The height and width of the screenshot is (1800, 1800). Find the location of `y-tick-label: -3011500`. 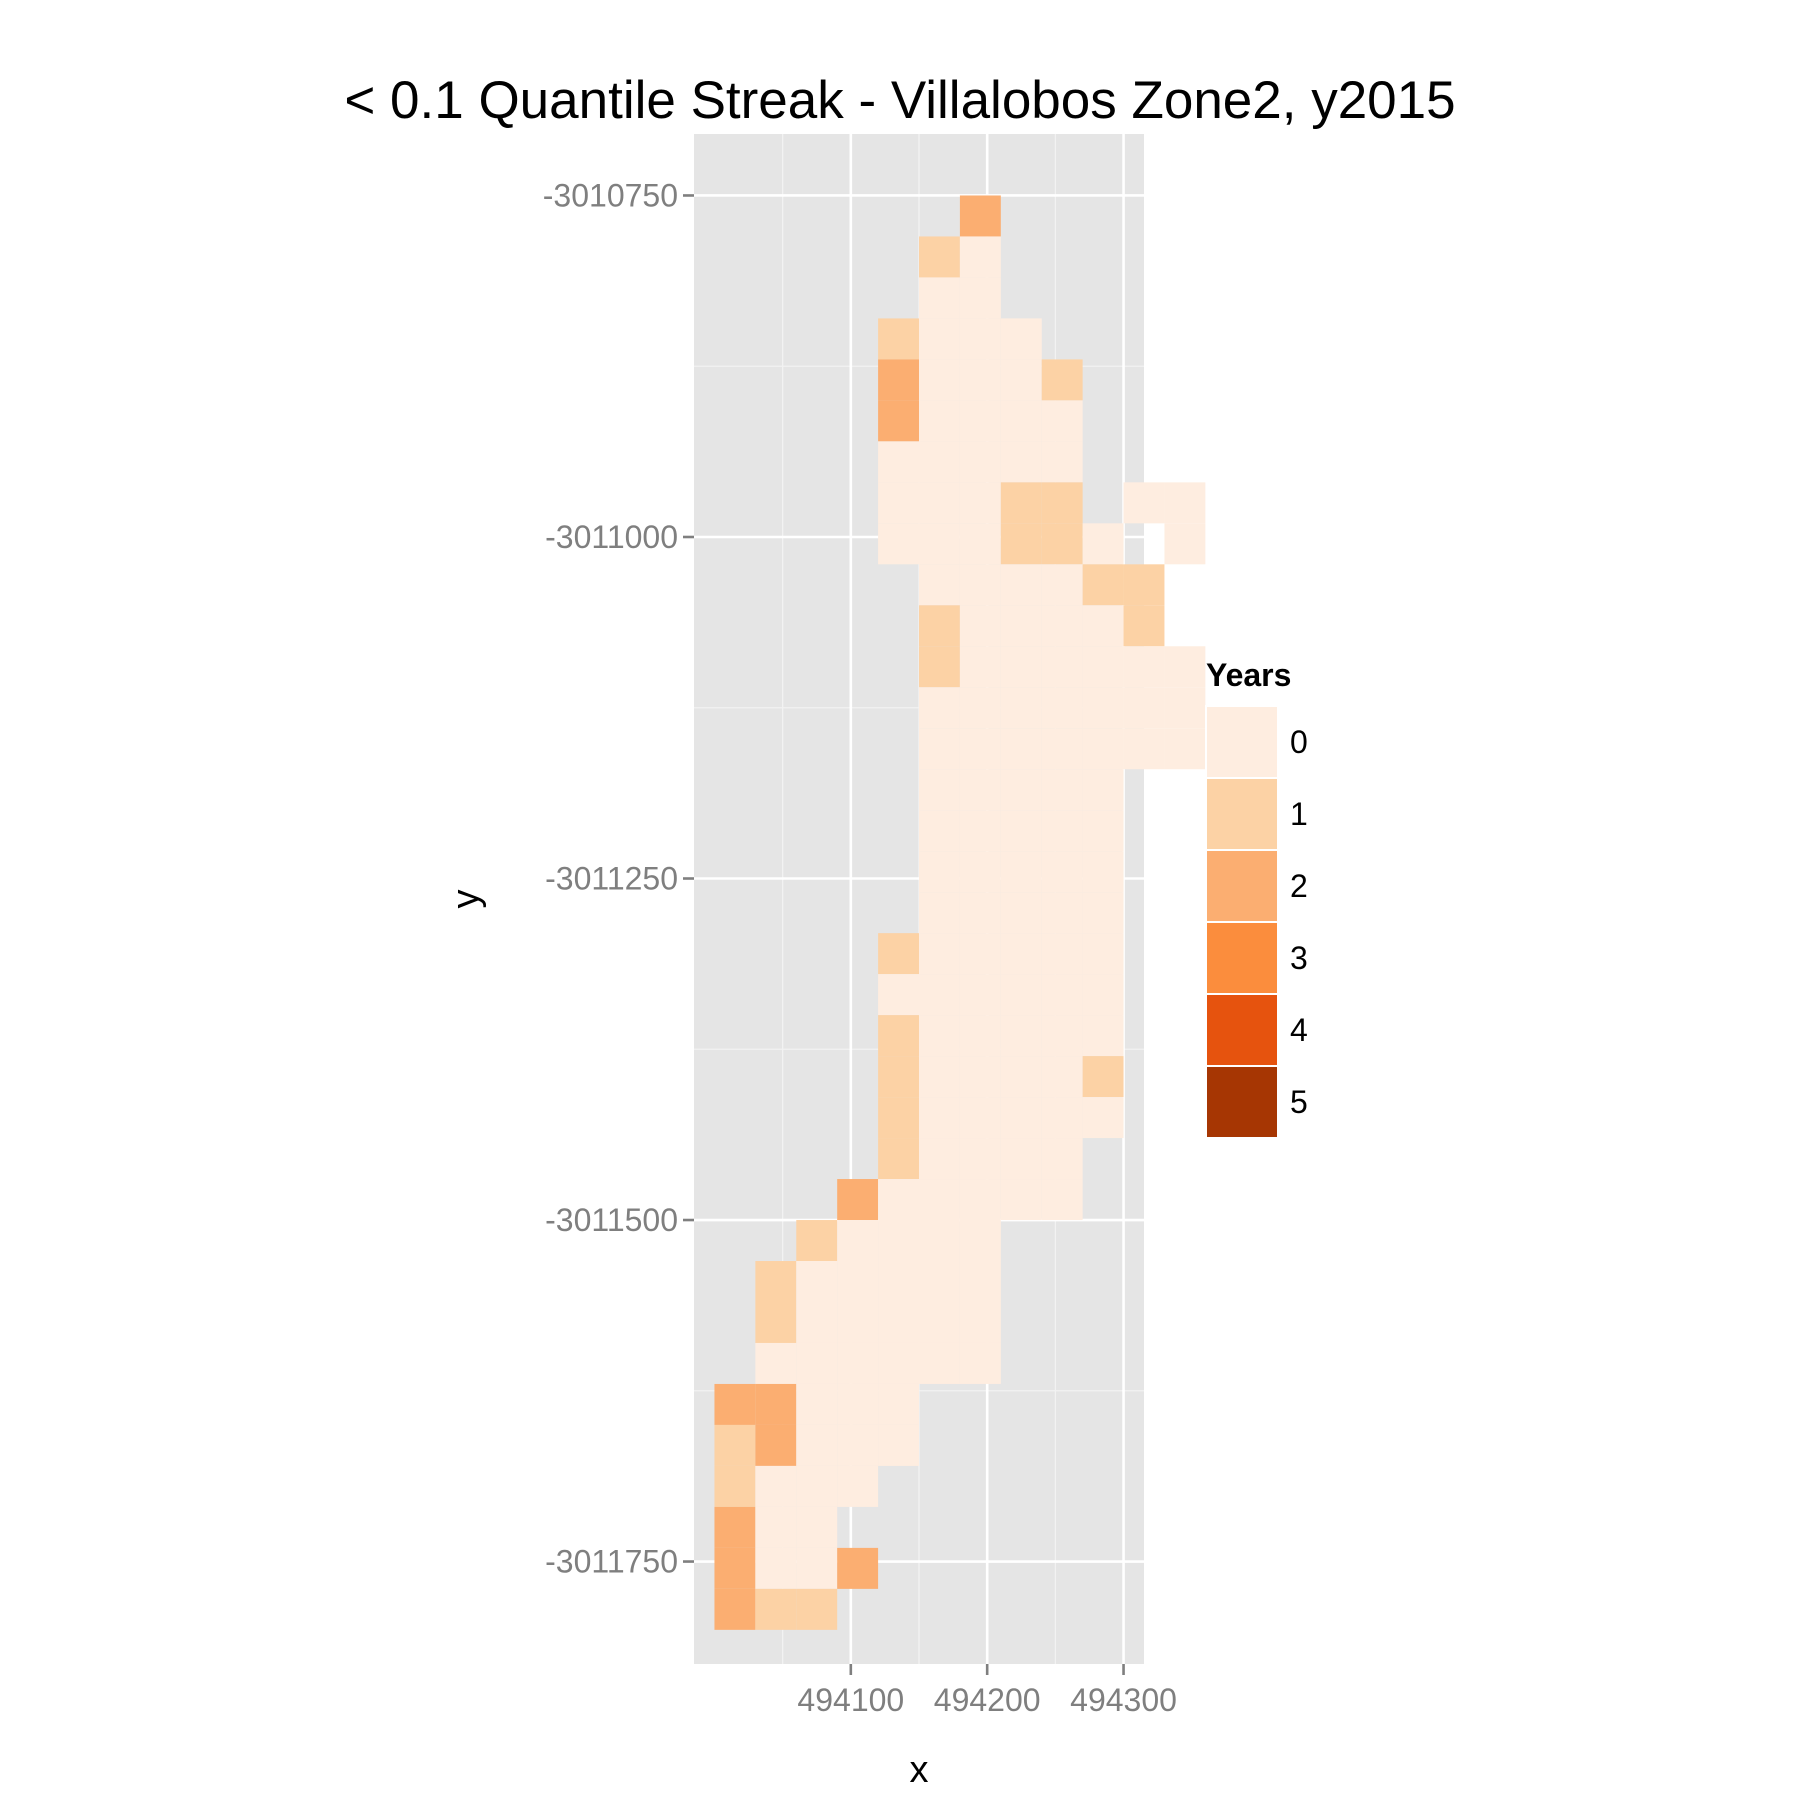

y-tick-label: -3011500 is located at coordinates (611, 1220).